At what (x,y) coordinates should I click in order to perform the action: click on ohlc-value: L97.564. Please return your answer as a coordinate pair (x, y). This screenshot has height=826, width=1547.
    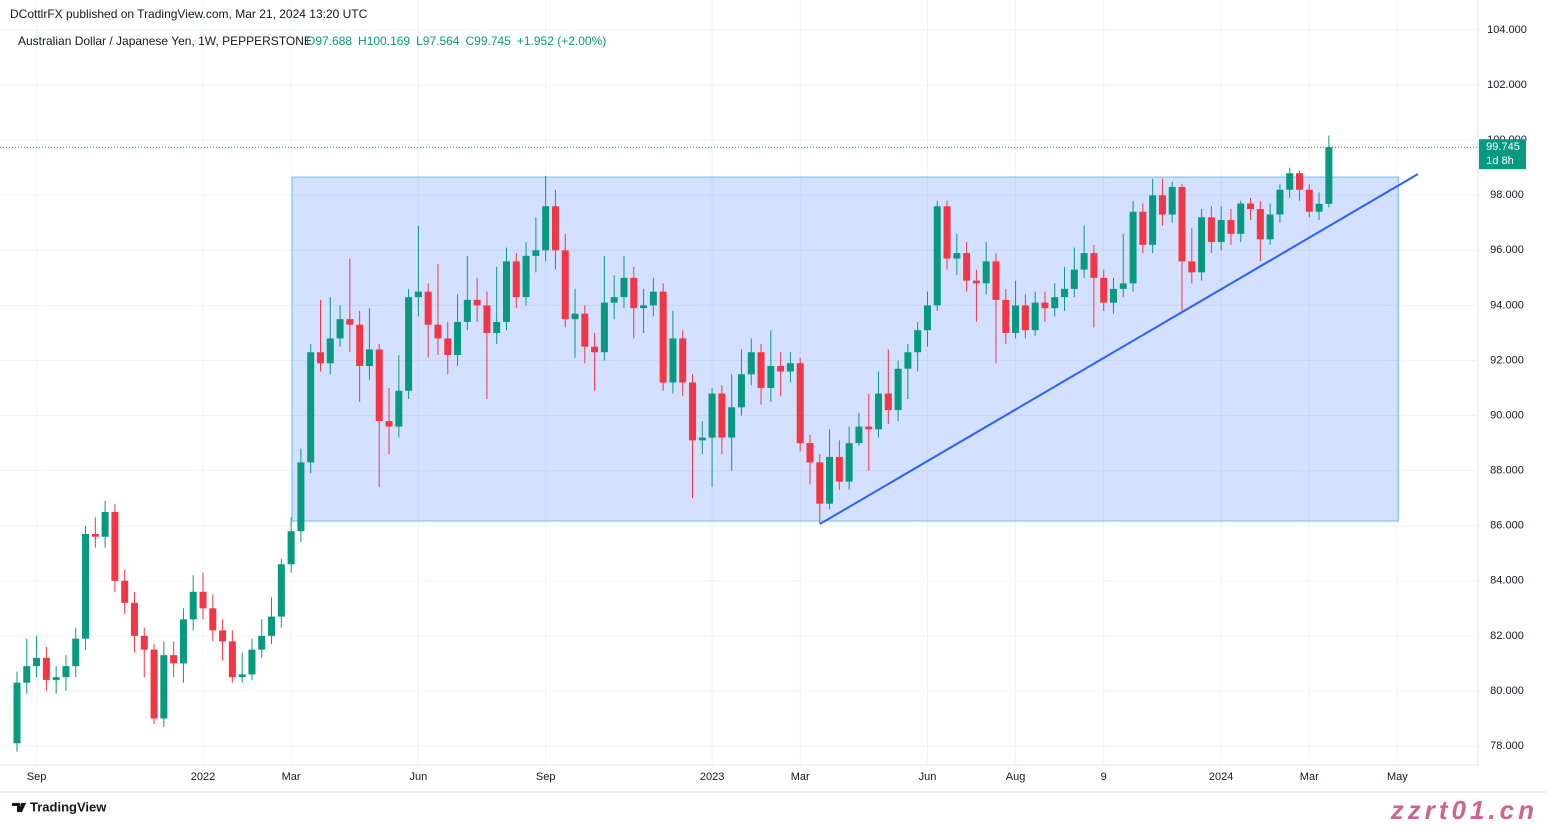
    Looking at the image, I should click on (438, 41).